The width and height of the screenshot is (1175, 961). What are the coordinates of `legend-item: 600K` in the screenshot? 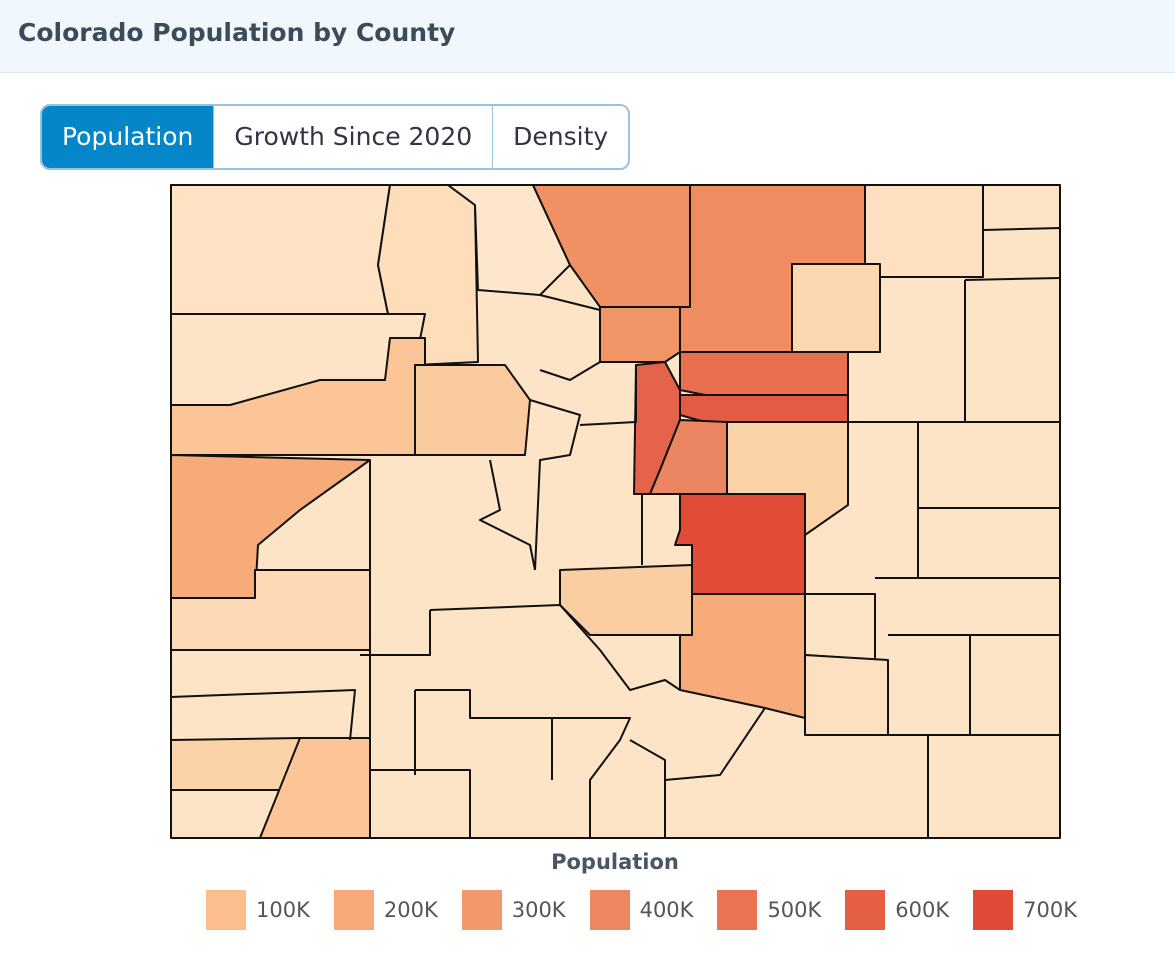 It's located at (897, 910).